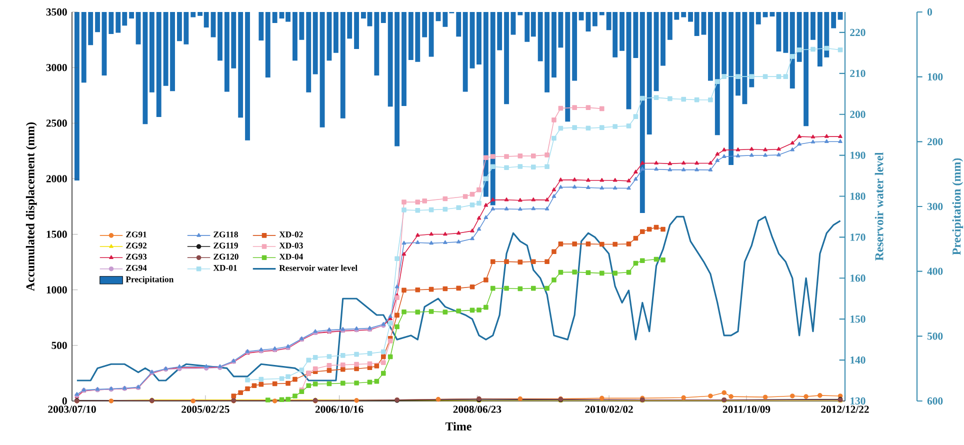  I want to click on y3-axis-title: Precipitation (mm), so click(958, 206).